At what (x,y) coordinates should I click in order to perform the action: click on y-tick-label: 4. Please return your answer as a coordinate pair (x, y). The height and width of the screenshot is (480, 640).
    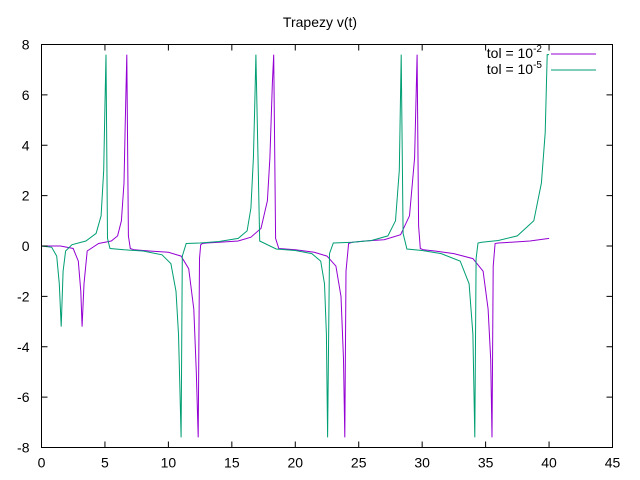
    Looking at the image, I should click on (26, 145).